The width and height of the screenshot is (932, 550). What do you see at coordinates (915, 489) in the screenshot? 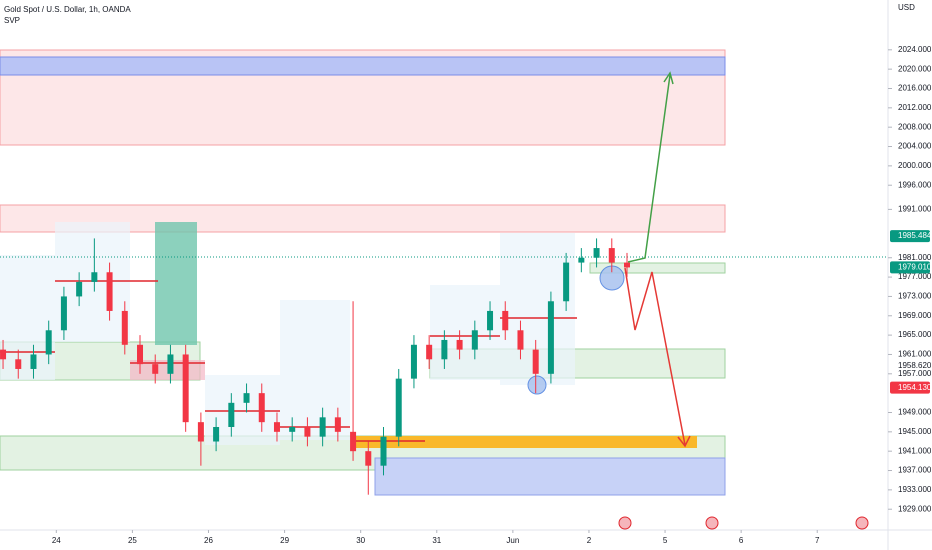
I see `y-tick-label: 1933.000` at bounding box center [915, 489].